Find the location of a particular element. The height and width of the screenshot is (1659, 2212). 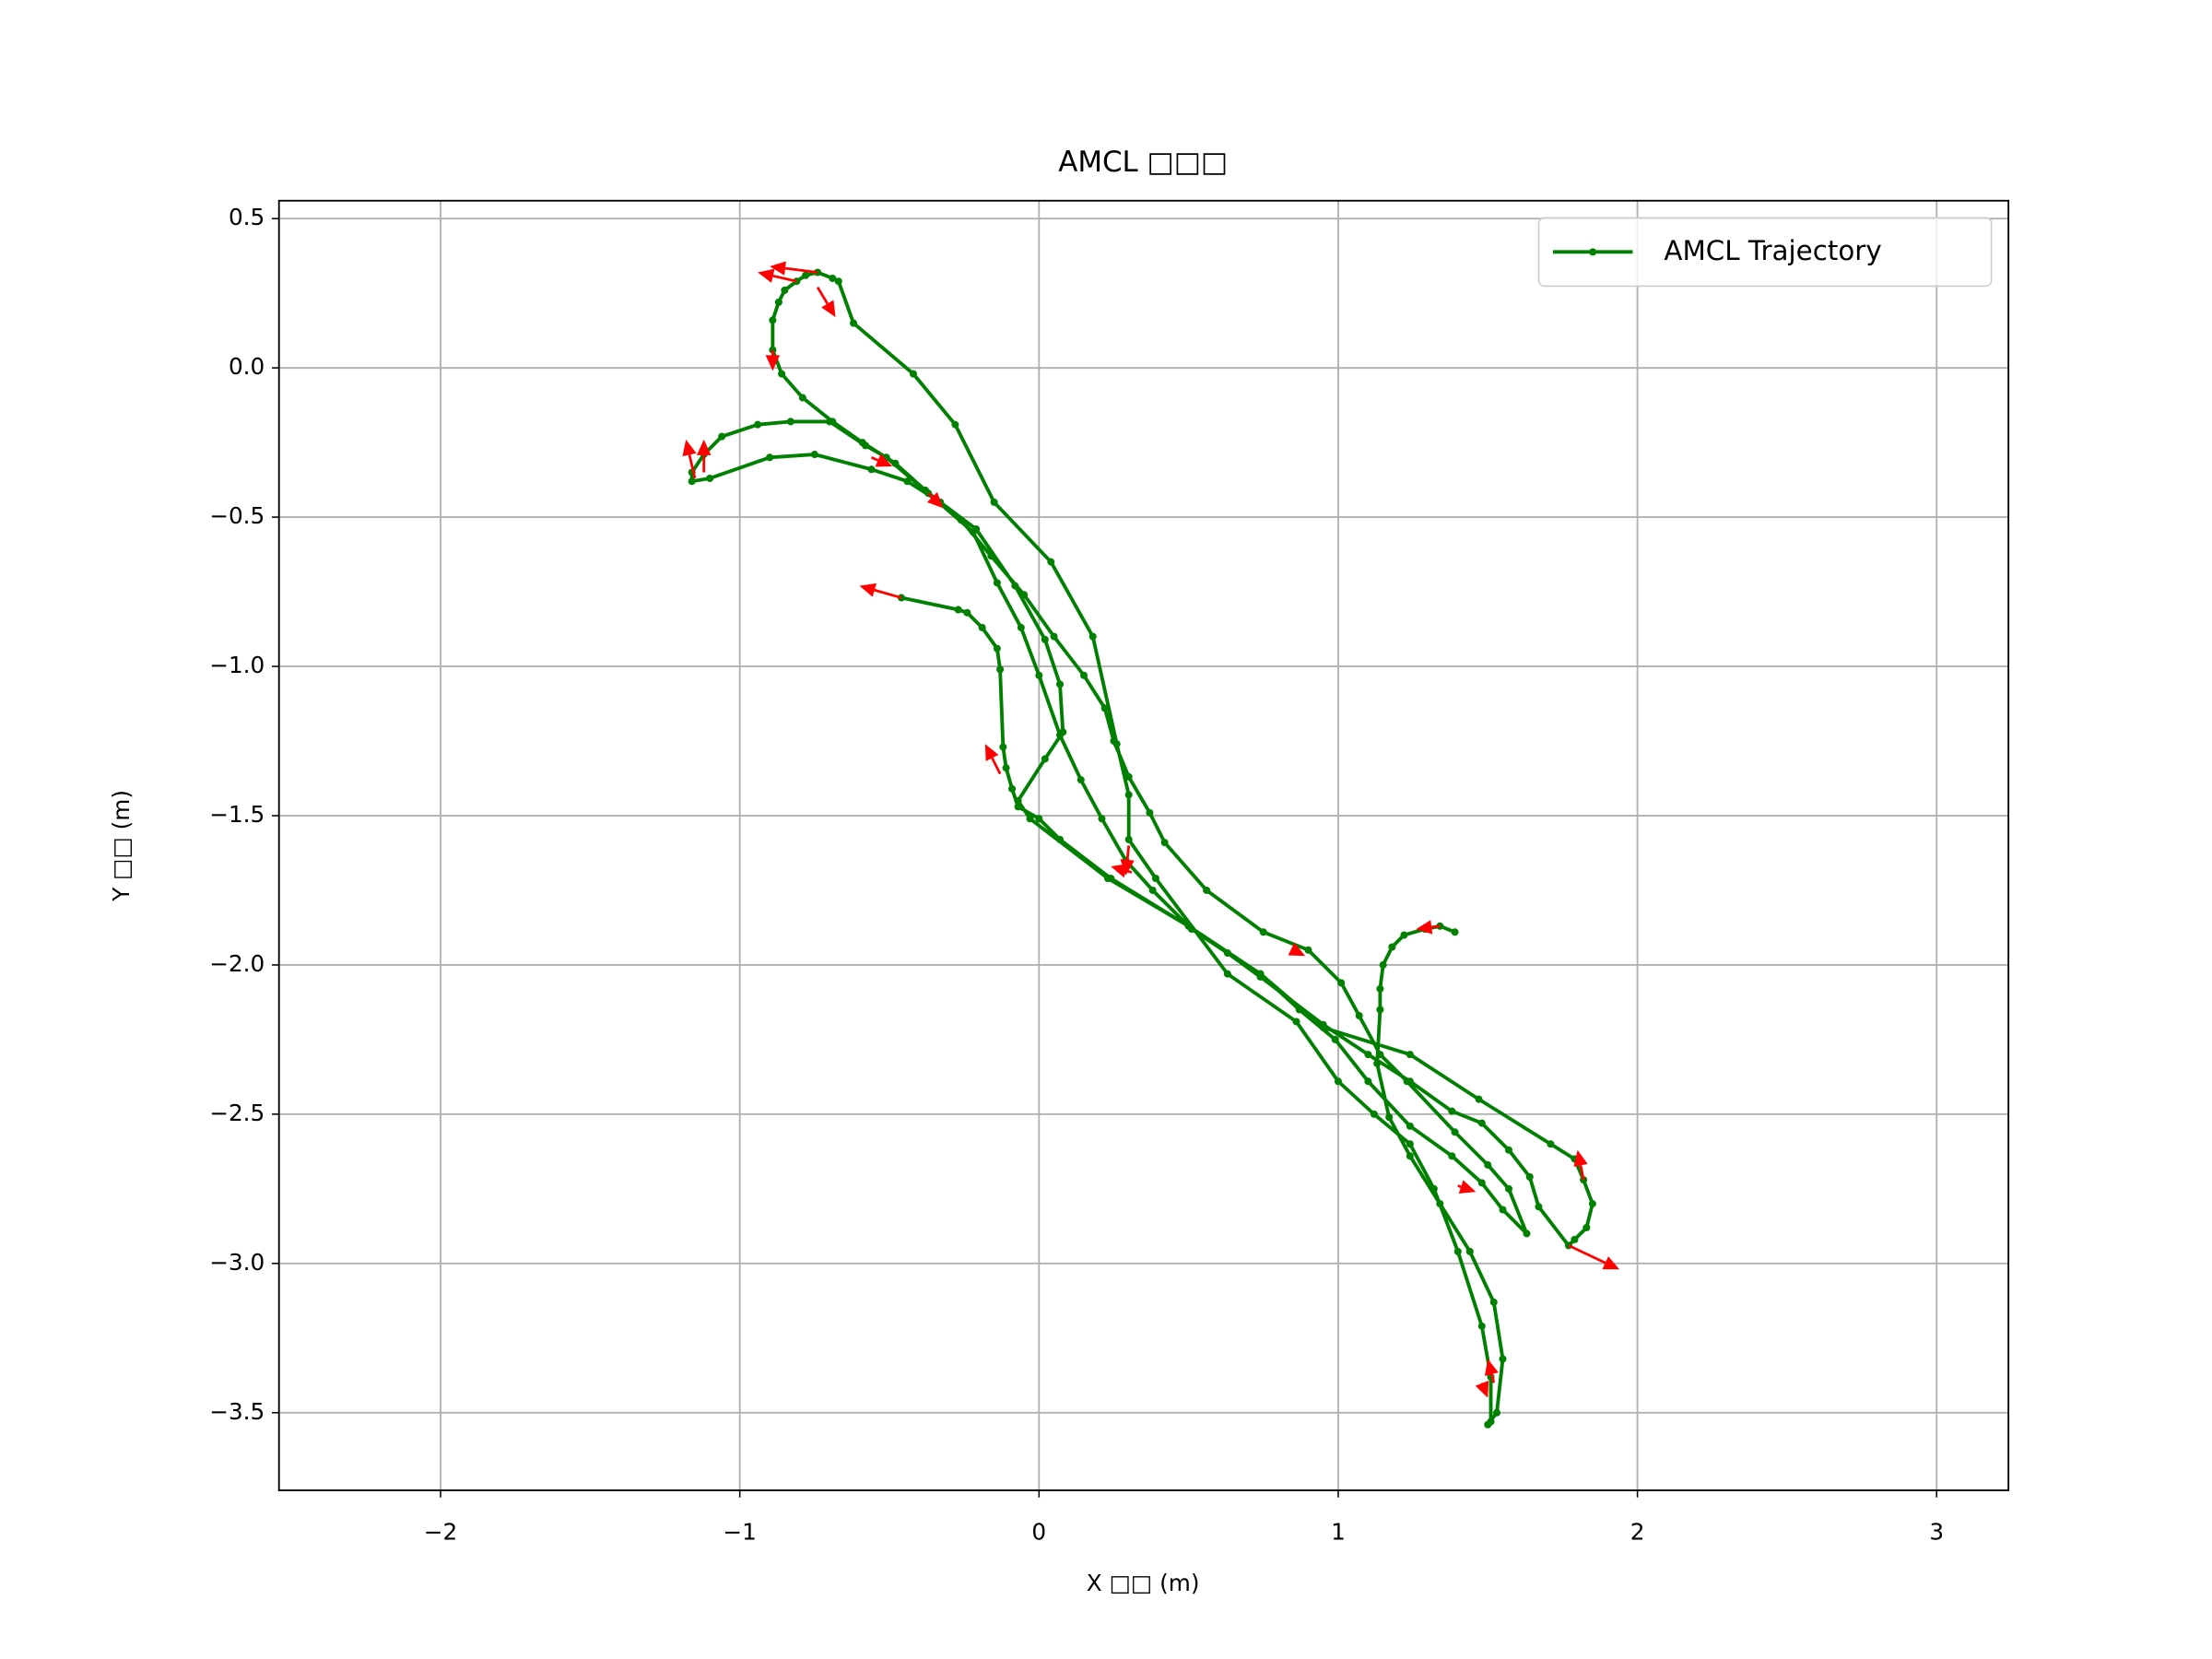

y-tick-label: −3.5 is located at coordinates (237, 1411).